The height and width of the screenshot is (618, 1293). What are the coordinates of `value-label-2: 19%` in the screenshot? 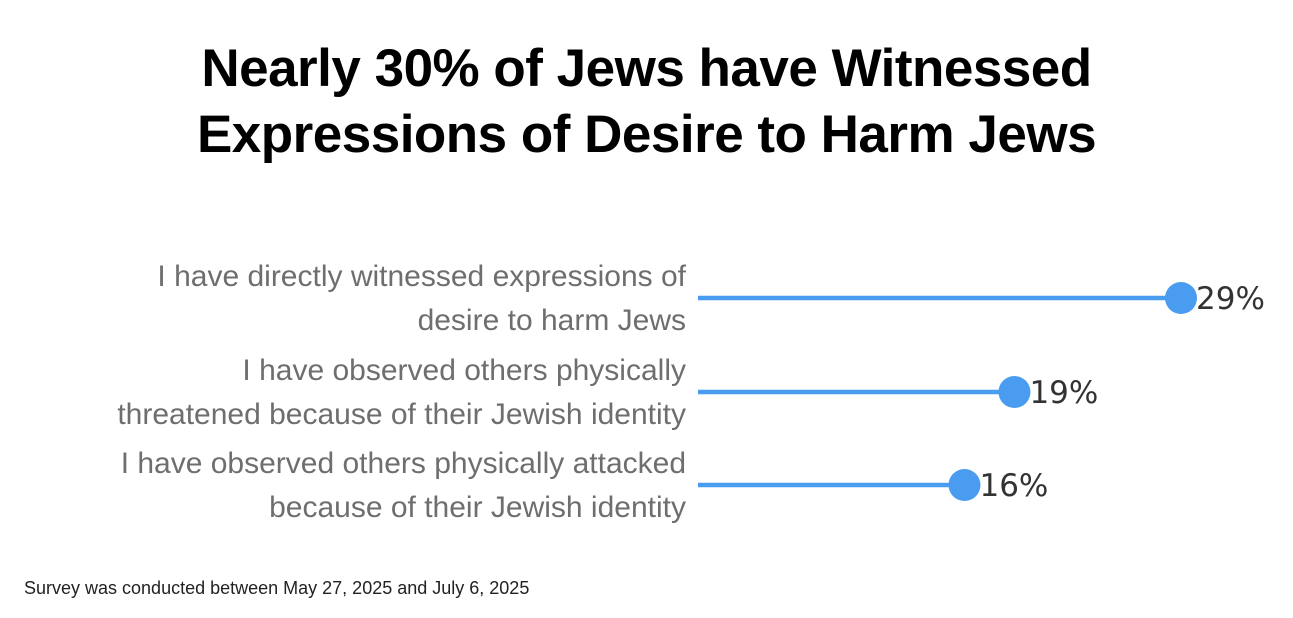 It's located at (1063, 393).